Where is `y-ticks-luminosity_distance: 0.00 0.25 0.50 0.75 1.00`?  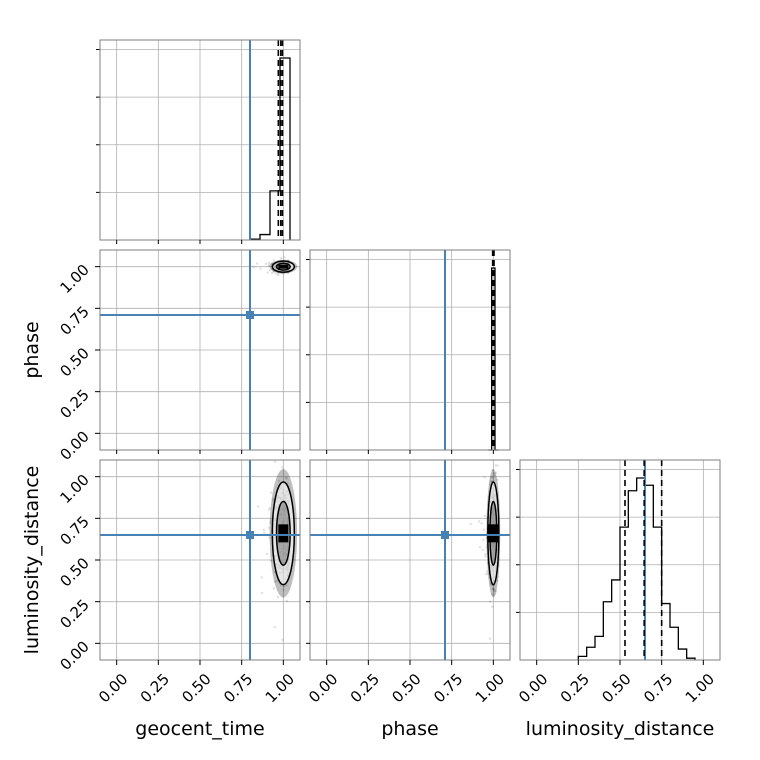 y-ticks-luminosity_distance: 0.00 0.25 0.50 0.75 1.00 is located at coordinates (78, 572).